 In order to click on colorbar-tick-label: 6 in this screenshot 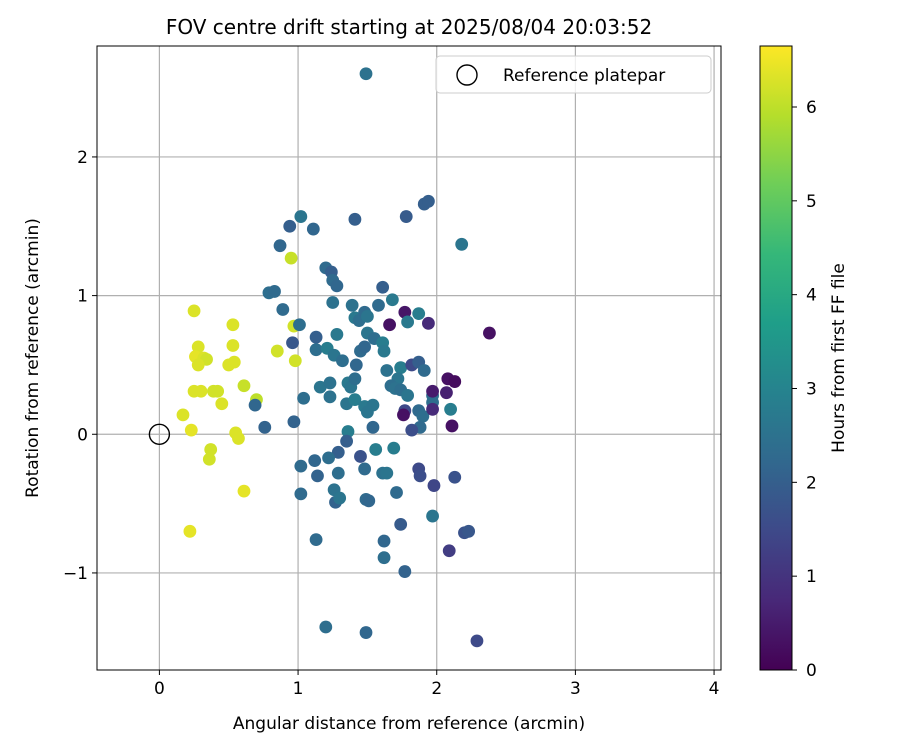, I will do `click(811, 108)`.